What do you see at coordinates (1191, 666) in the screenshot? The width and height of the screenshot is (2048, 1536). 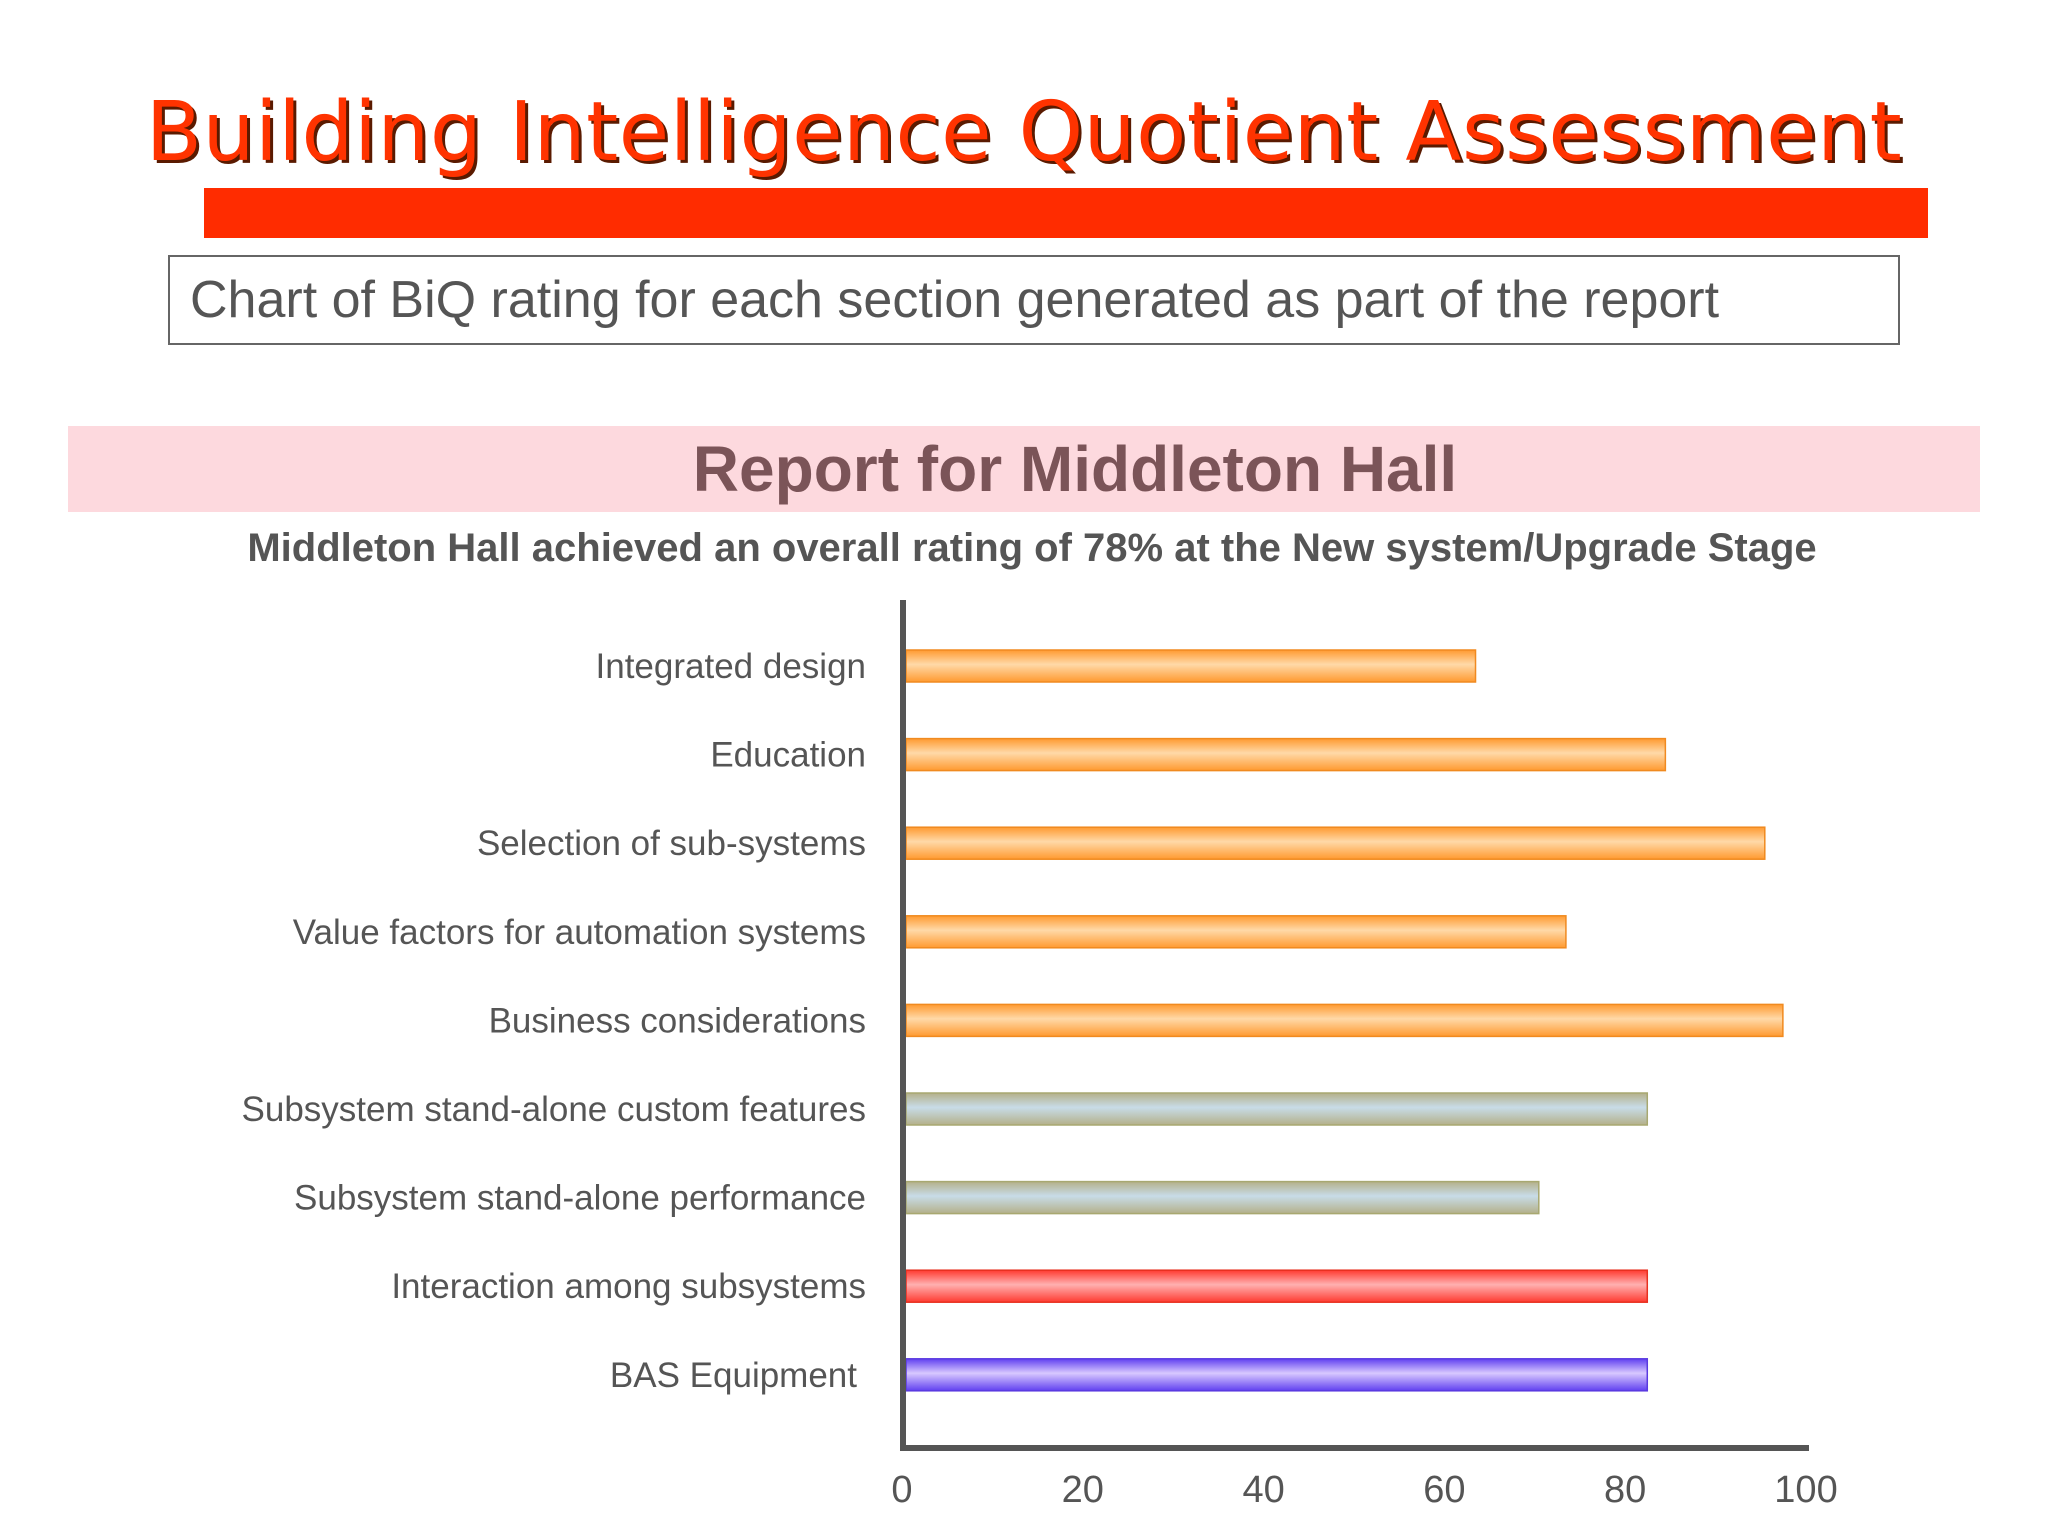 I see `bar-integrated-design` at bounding box center [1191, 666].